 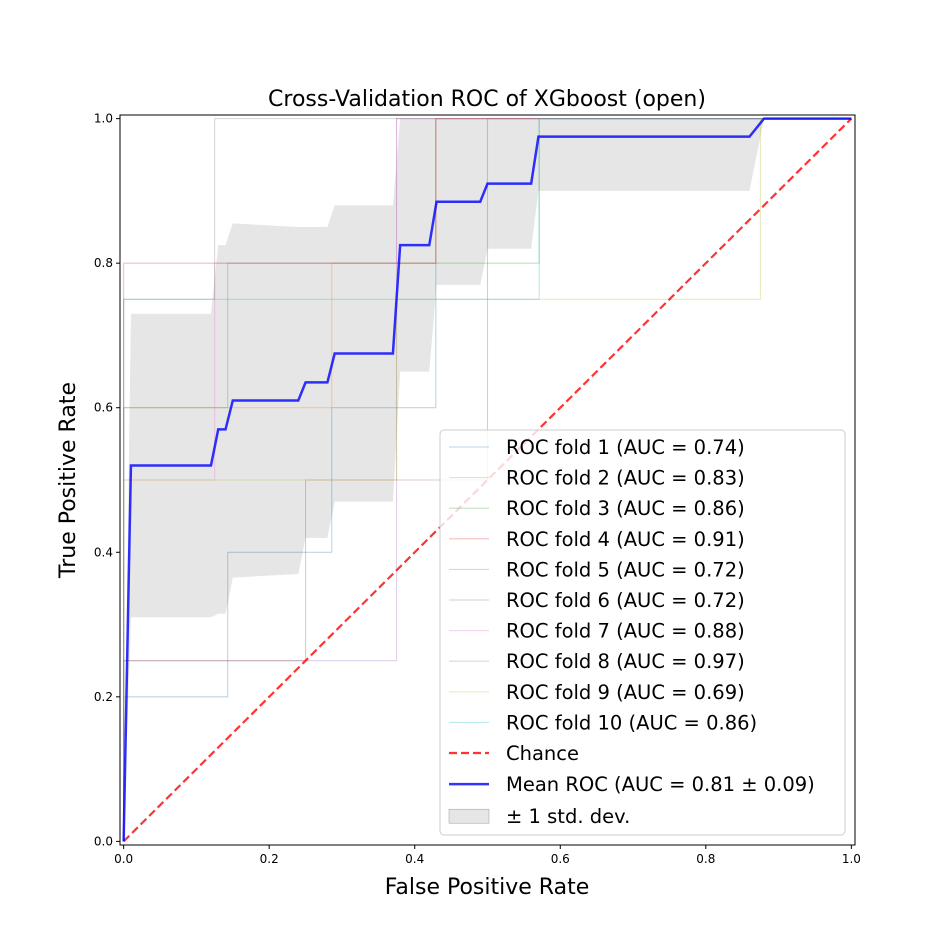 I want to click on legend-label: ± 1 std. dev., so click(x=568, y=816).